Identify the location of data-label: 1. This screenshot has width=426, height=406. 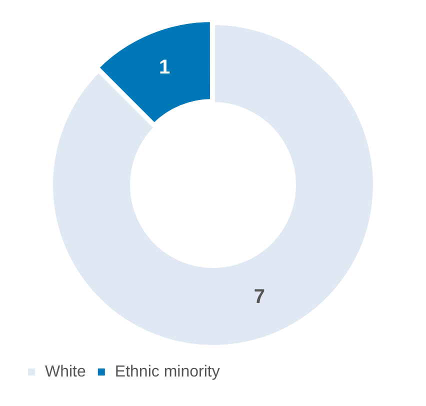
(164, 67).